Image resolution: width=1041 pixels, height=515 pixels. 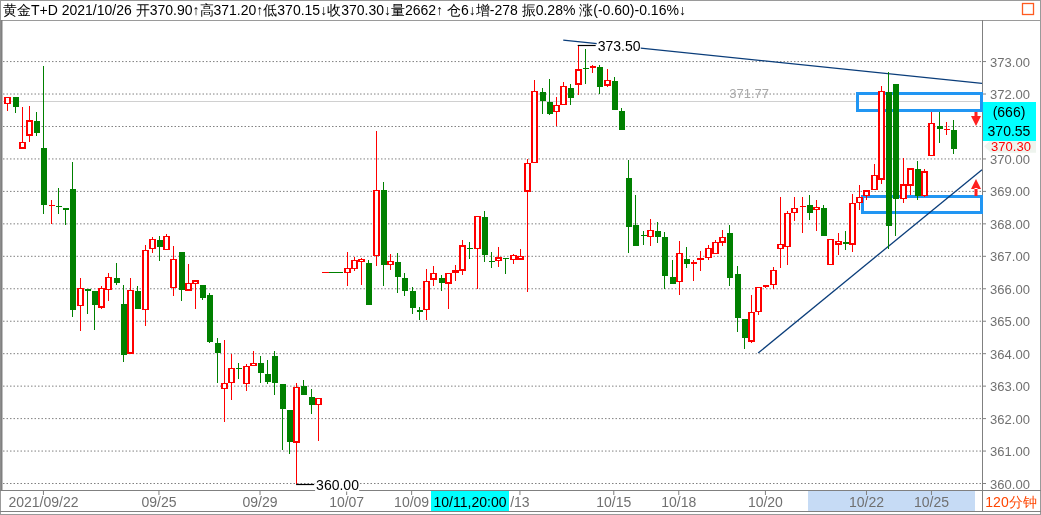 What do you see at coordinates (43, 502) in the screenshot?
I see `x-tick-label: 2021/09/22` at bounding box center [43, 502].